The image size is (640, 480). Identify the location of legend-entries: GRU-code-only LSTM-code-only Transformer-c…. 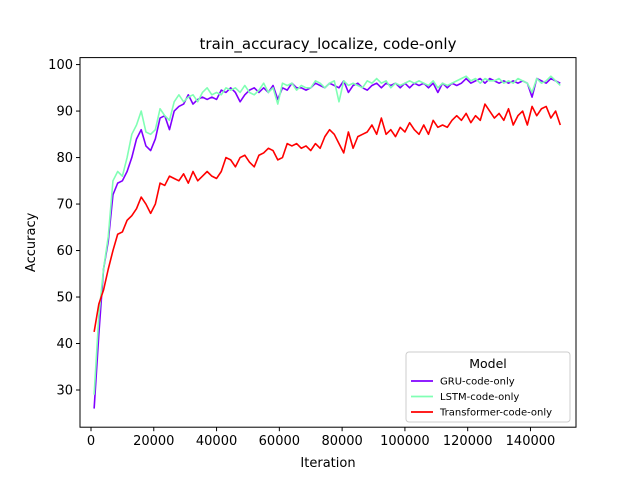
(481, 398).